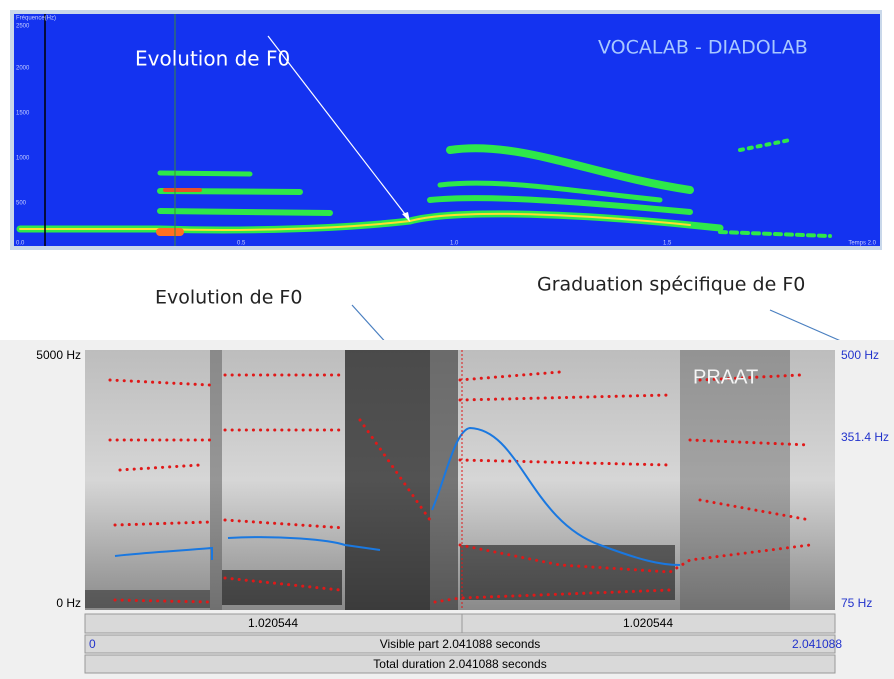 The width and height of the screenshot is (894, 679). What do you see at coordinates (68, 603) in the screenshot?
I see `axis-label: 0 Hz` at bounding box center [68, 603].